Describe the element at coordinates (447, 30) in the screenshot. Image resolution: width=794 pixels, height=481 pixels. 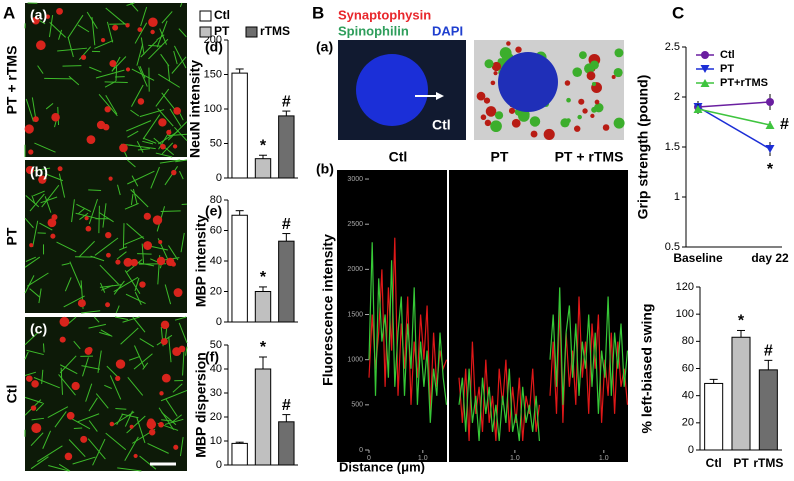
I see `stain-label: DAPI` at that location.